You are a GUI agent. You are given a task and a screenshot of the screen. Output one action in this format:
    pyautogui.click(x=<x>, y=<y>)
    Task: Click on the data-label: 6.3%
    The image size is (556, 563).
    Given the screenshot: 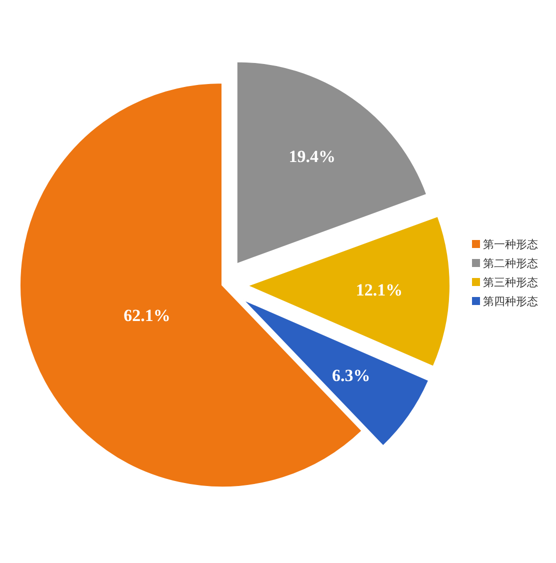 What is the action you would take?
    pyautogui.click(x=351, y=375)
    